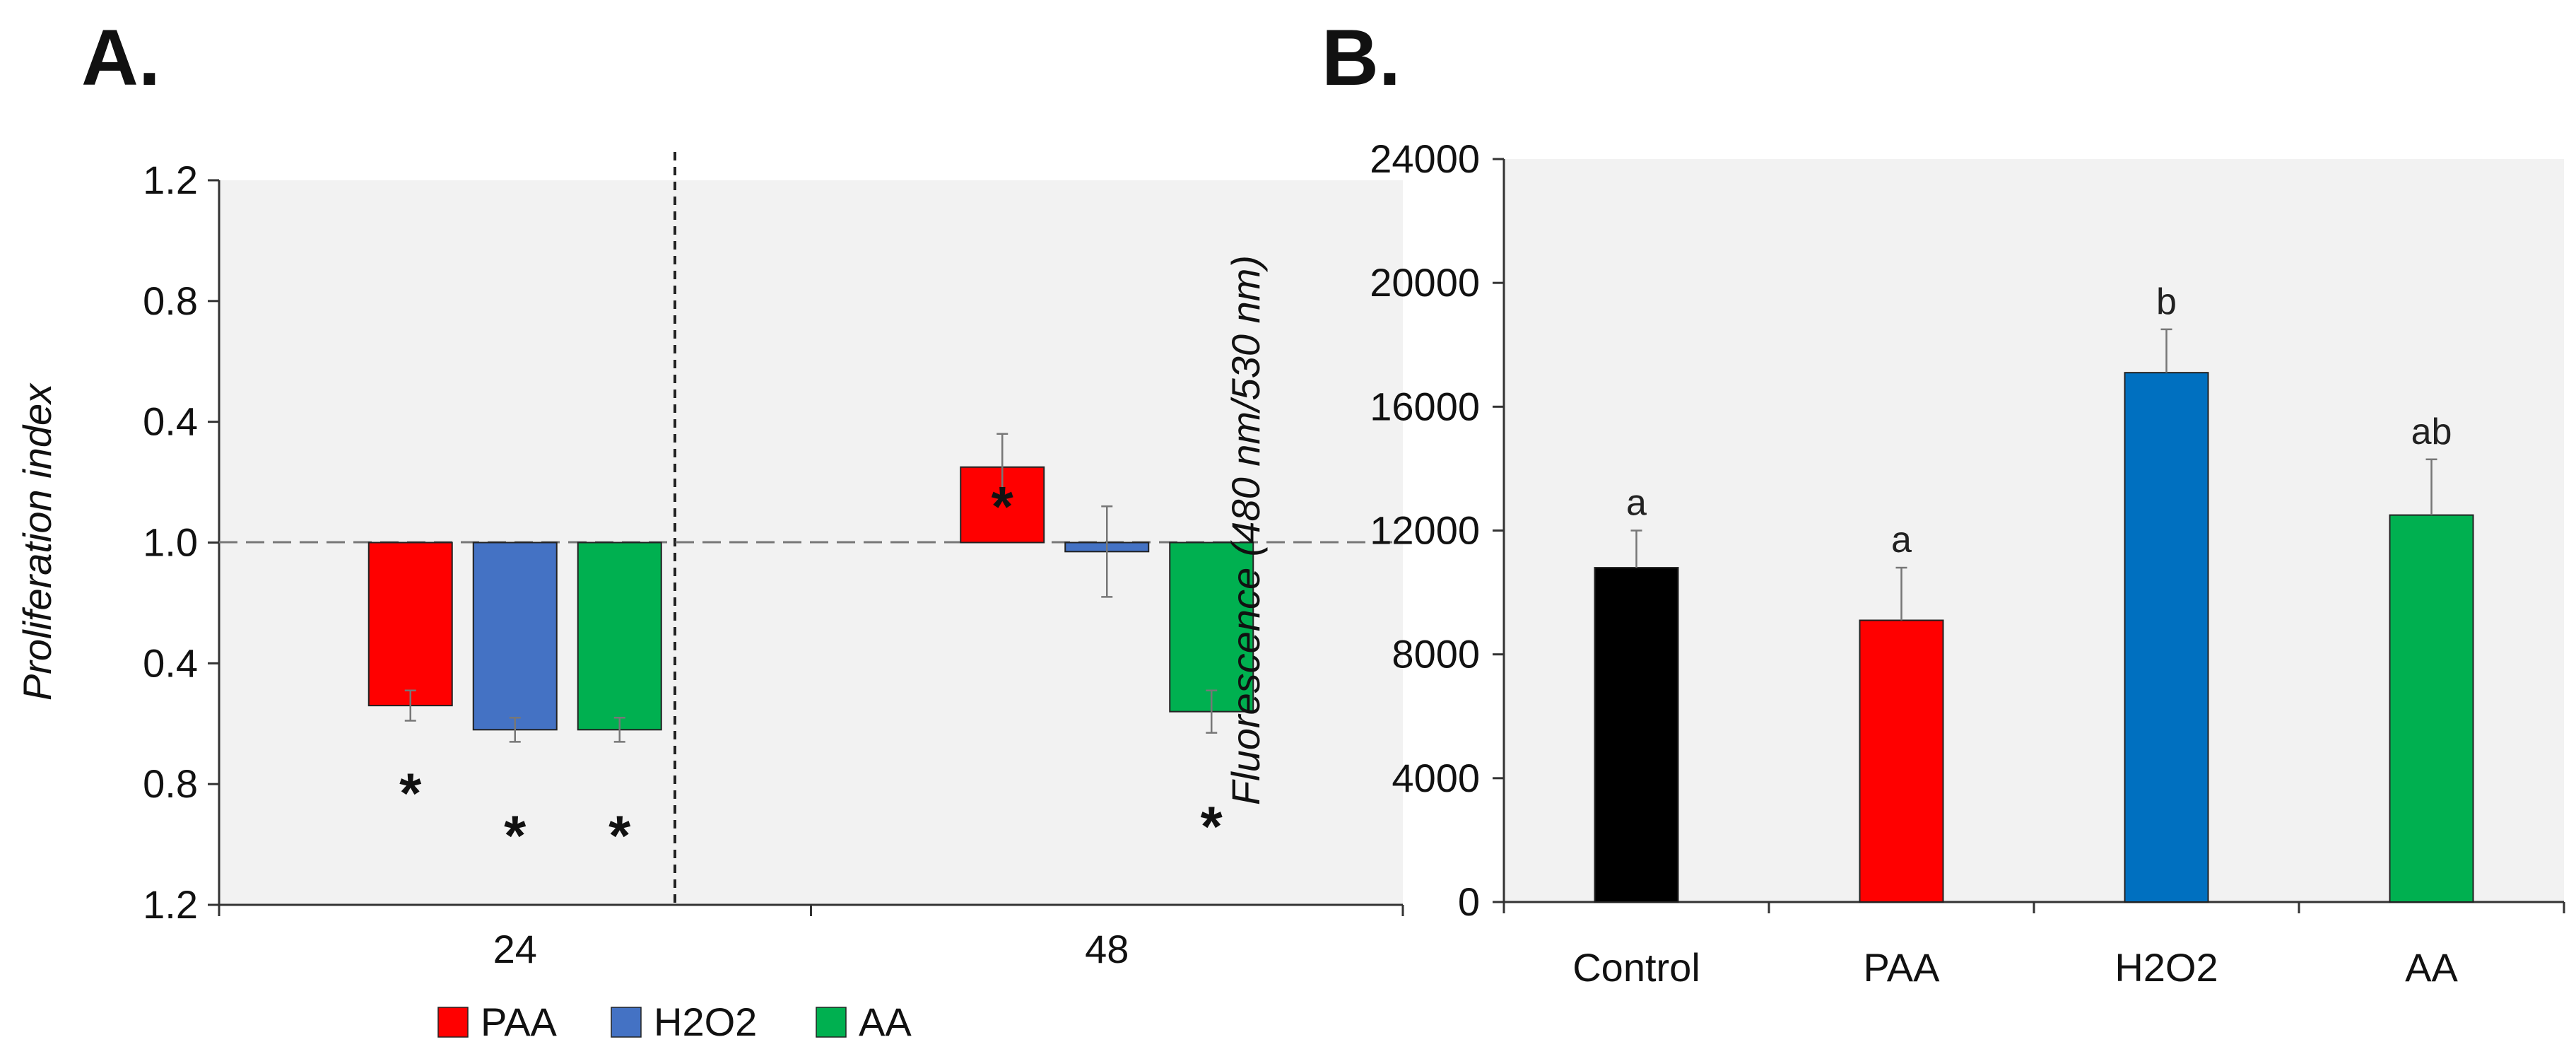  Describe the element at coordinates (37, 541) in the screenshot. I see `panel-a-y-label: Proliferation index` at that location.